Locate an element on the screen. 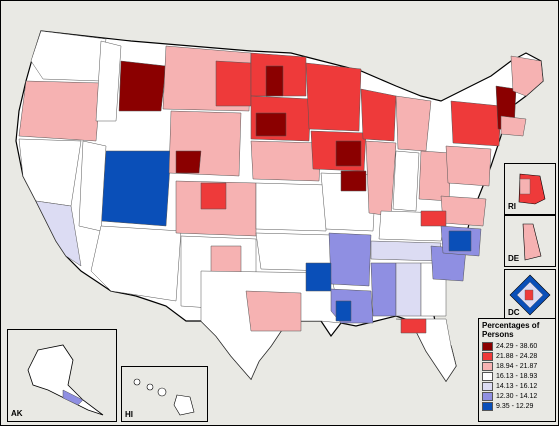  legend-label: 21.88 - 24.28 is located at coordinates (517, 356).